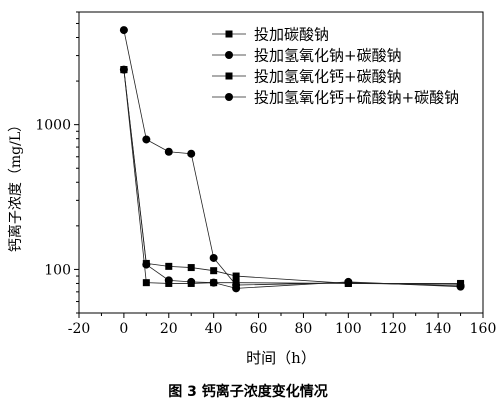 This screenshot has height=411, width=496. I want to click on x-tick-label: 100, so click(348, 329).